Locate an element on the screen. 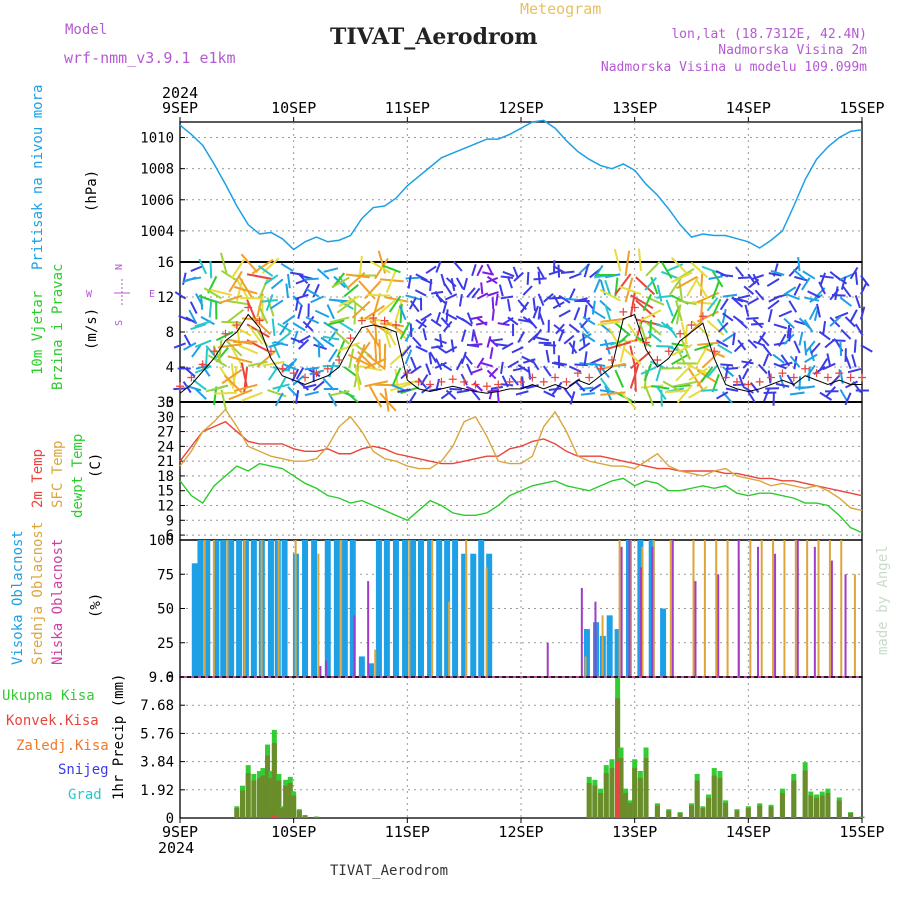 The width and height of the screenshot is (900, 900). conv-precip-bar is located at coordinates (618, 790).